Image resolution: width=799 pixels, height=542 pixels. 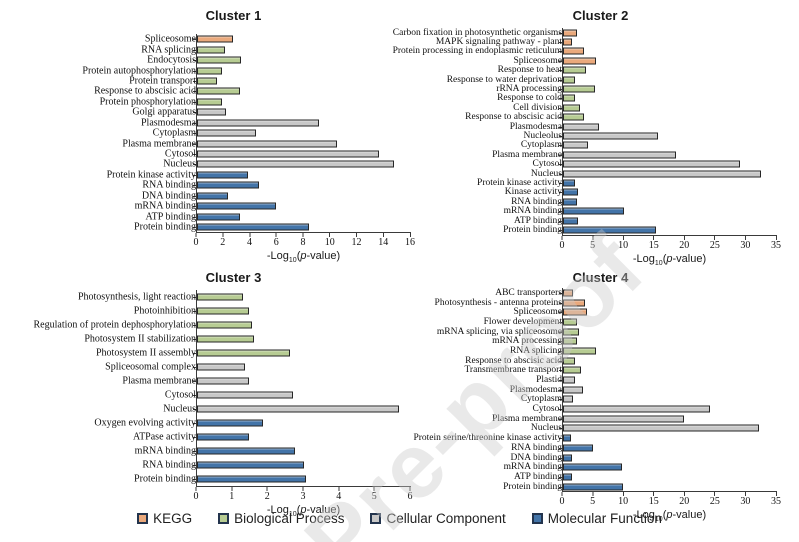 I want to click on category-label: Spliceosomal complex, so click(x=150, y=367).